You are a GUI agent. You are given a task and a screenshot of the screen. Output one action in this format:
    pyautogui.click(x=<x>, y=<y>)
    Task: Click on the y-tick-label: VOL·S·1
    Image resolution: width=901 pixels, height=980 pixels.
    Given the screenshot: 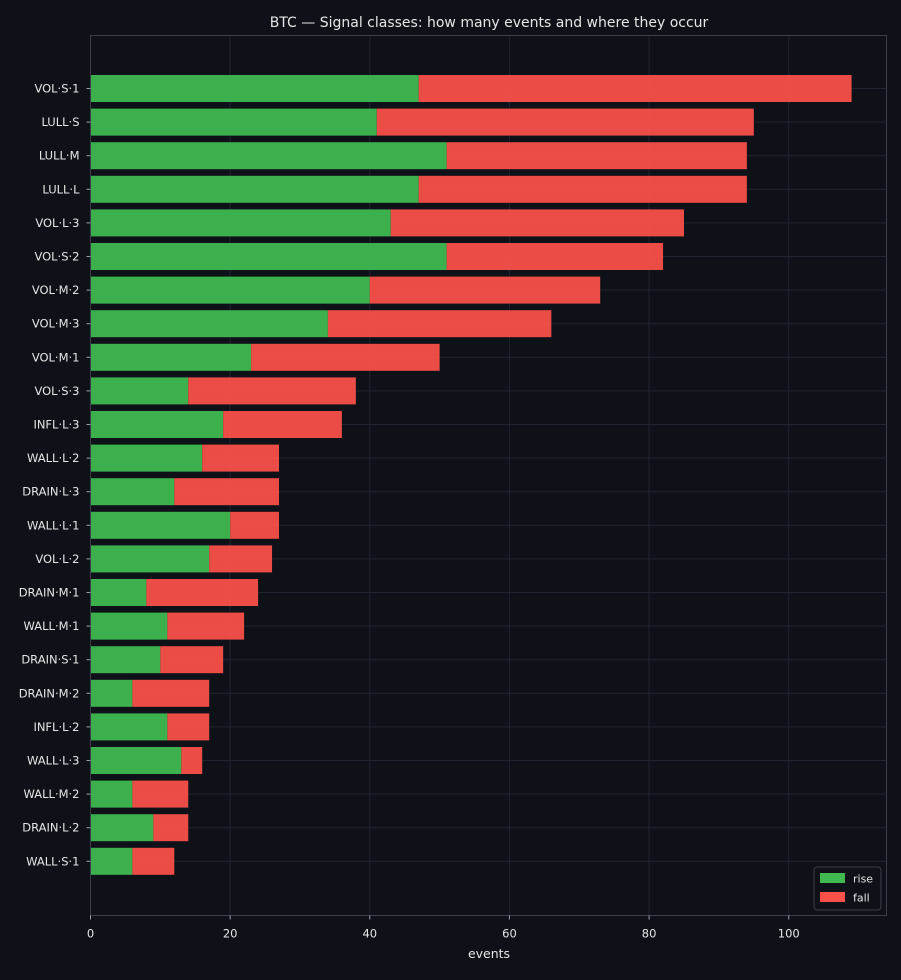 What is the action you would take?
    pyautogui.click(x=56, y=89)
    